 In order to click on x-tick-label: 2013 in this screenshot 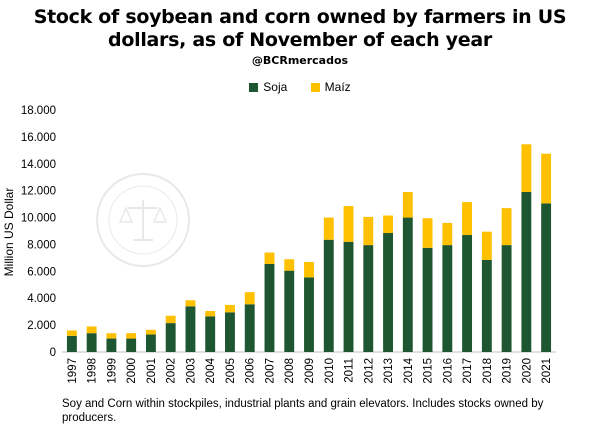, I will do `click(389, 371)`.